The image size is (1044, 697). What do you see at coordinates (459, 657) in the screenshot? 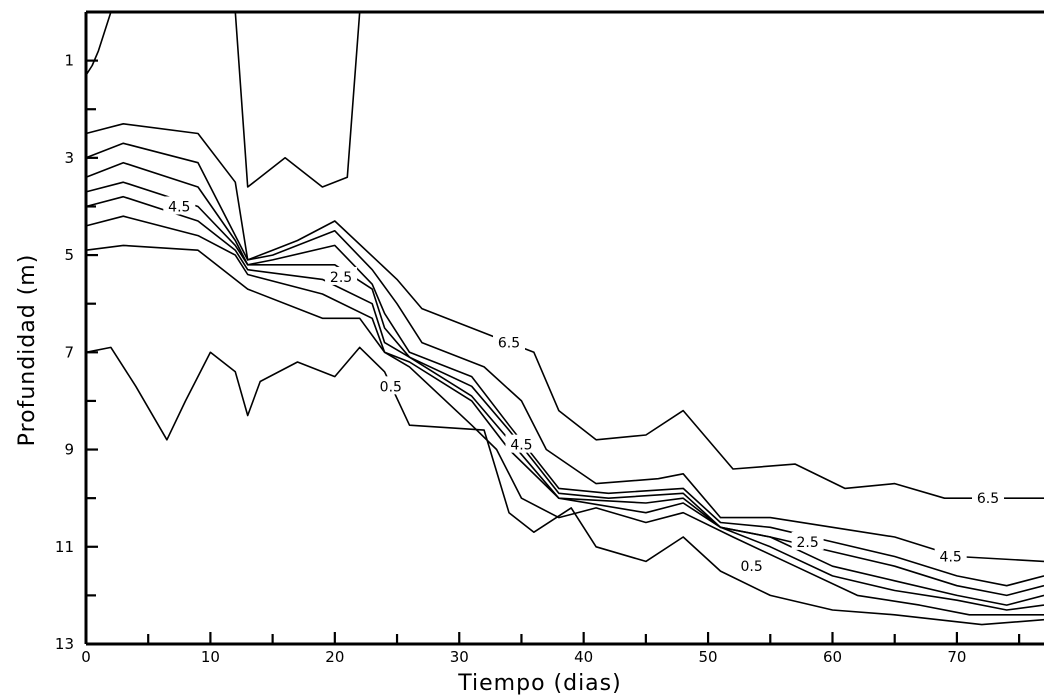
I see `x-tick-label: 30` at bounding box center [459, 657].